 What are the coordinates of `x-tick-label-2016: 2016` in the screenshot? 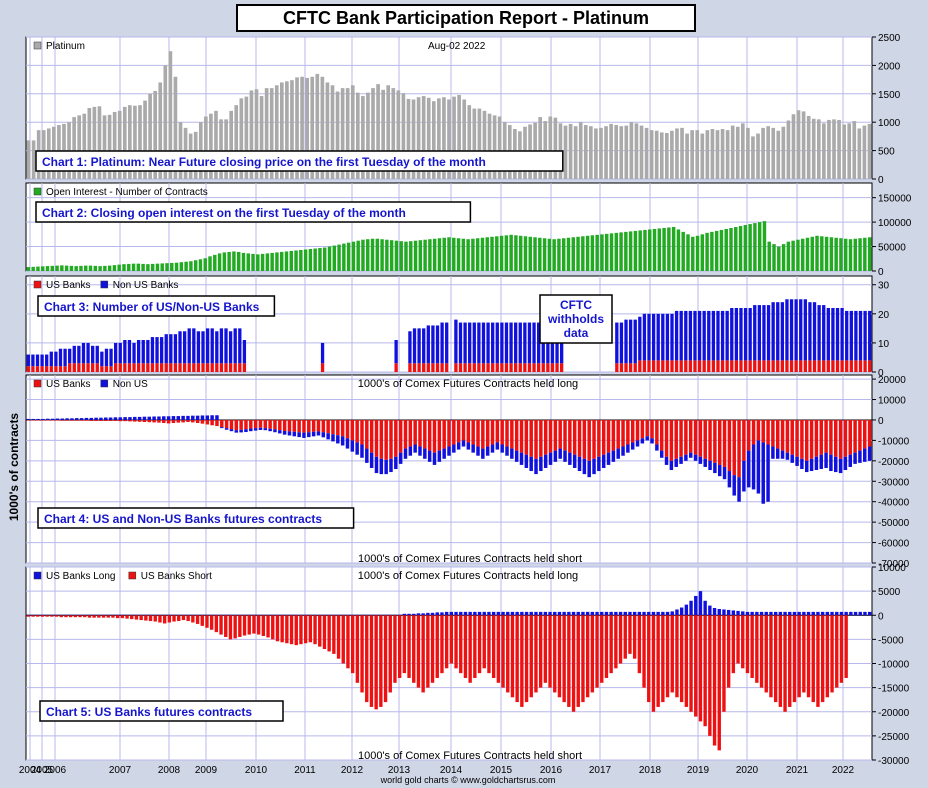 It's located at (551, 770).